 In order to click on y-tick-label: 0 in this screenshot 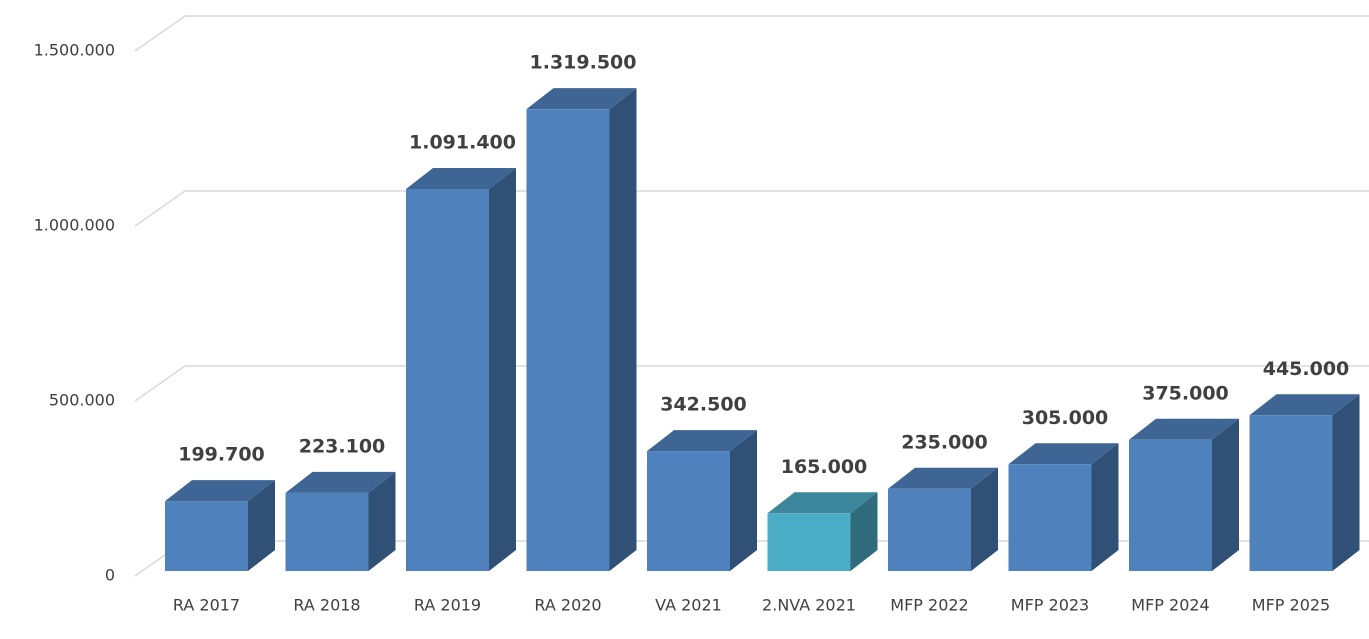, I will do `click(110, 575)`.